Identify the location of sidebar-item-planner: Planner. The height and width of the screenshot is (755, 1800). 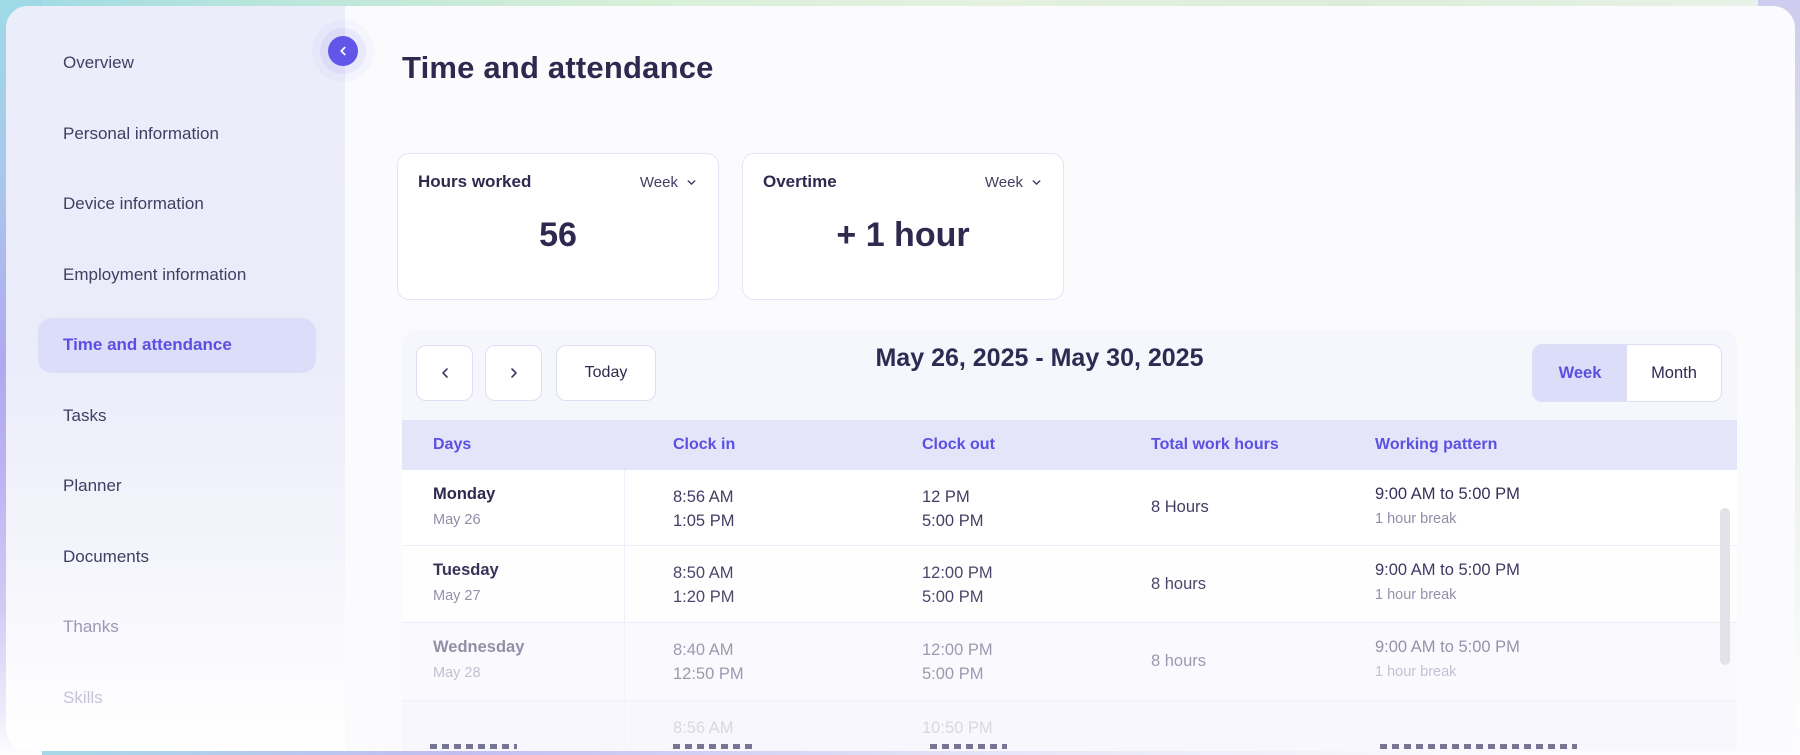
(175, 486).